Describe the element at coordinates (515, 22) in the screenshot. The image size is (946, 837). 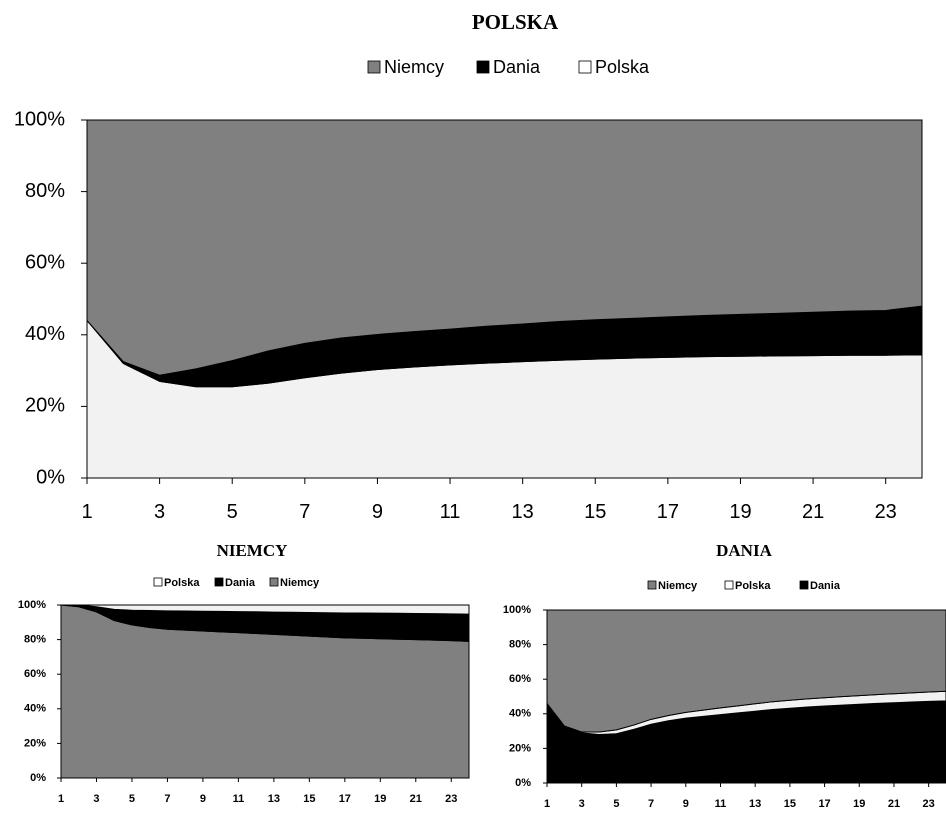
I see `chart-title: POLSKA` at that location.